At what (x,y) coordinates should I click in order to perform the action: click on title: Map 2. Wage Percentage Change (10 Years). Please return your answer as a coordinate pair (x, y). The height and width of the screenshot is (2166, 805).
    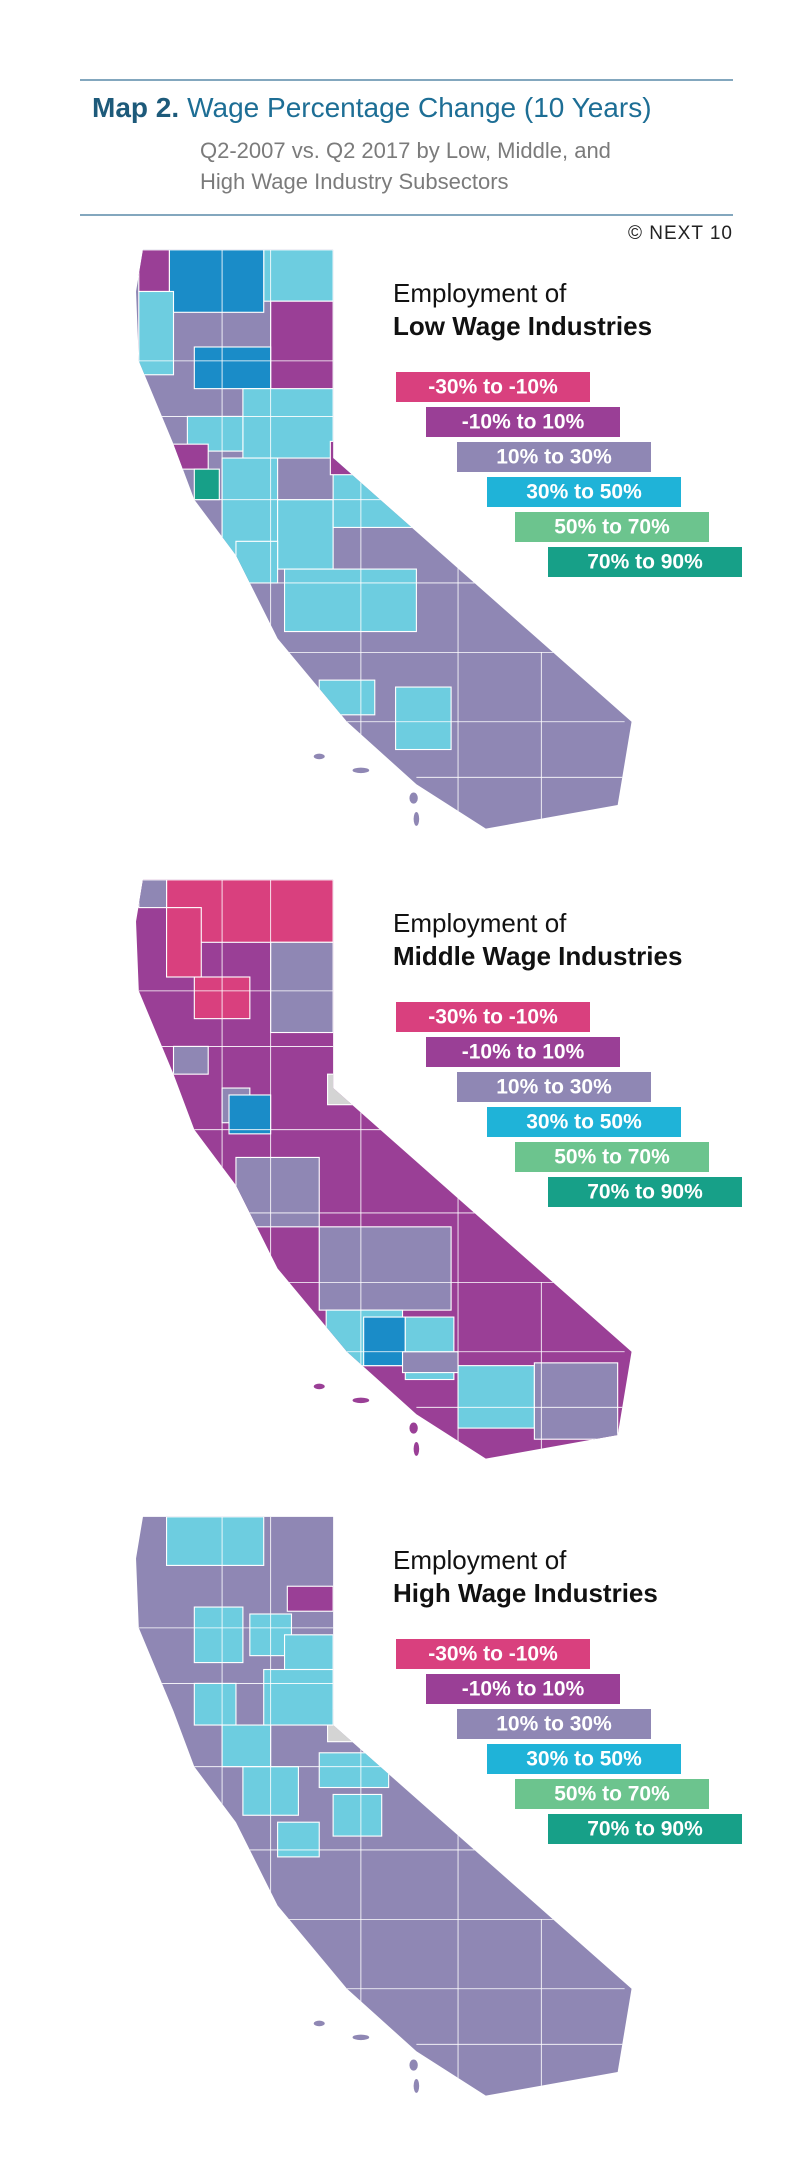
    Looking at the image, I should click on (372, 107).